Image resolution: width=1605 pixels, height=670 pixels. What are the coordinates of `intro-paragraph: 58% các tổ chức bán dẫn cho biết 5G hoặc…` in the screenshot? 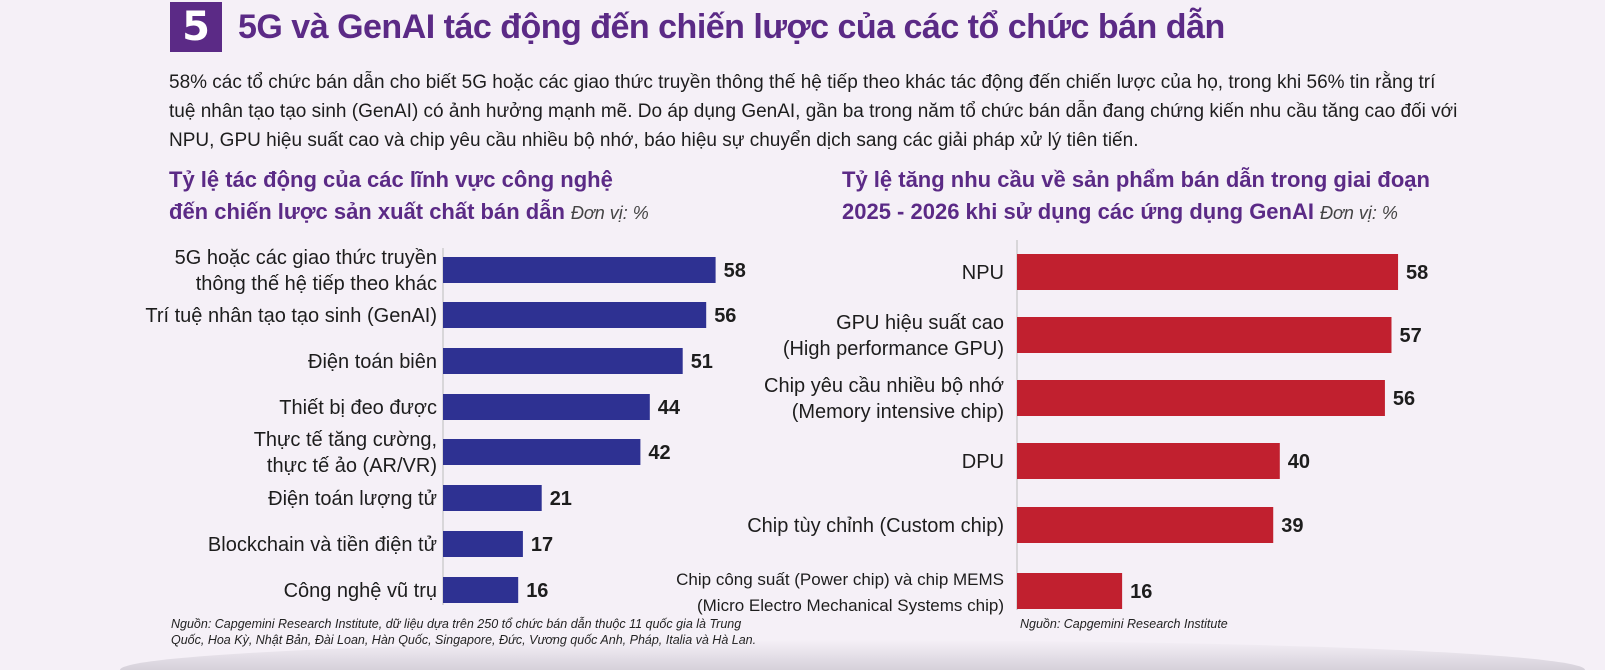 It's located at (813, 111).